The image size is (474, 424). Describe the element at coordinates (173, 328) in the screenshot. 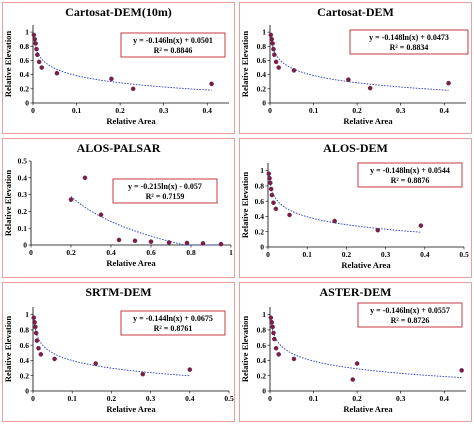

I see `r-squared-value: R² = 0.8761` at that location.